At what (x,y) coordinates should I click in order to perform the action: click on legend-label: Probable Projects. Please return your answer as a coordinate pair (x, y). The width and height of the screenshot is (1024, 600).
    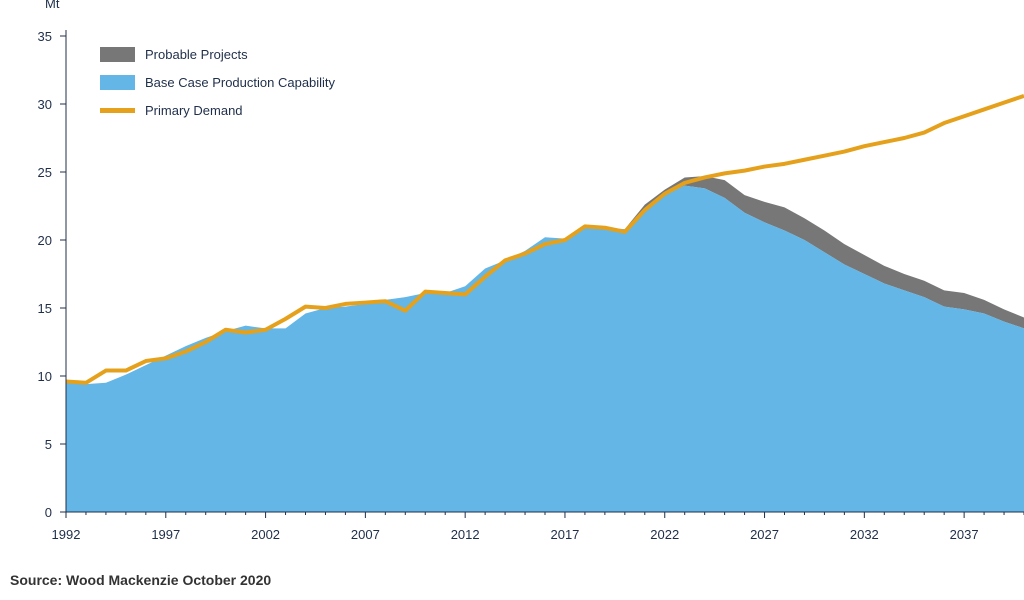
    Looking at the image, I should click on (196, 54).